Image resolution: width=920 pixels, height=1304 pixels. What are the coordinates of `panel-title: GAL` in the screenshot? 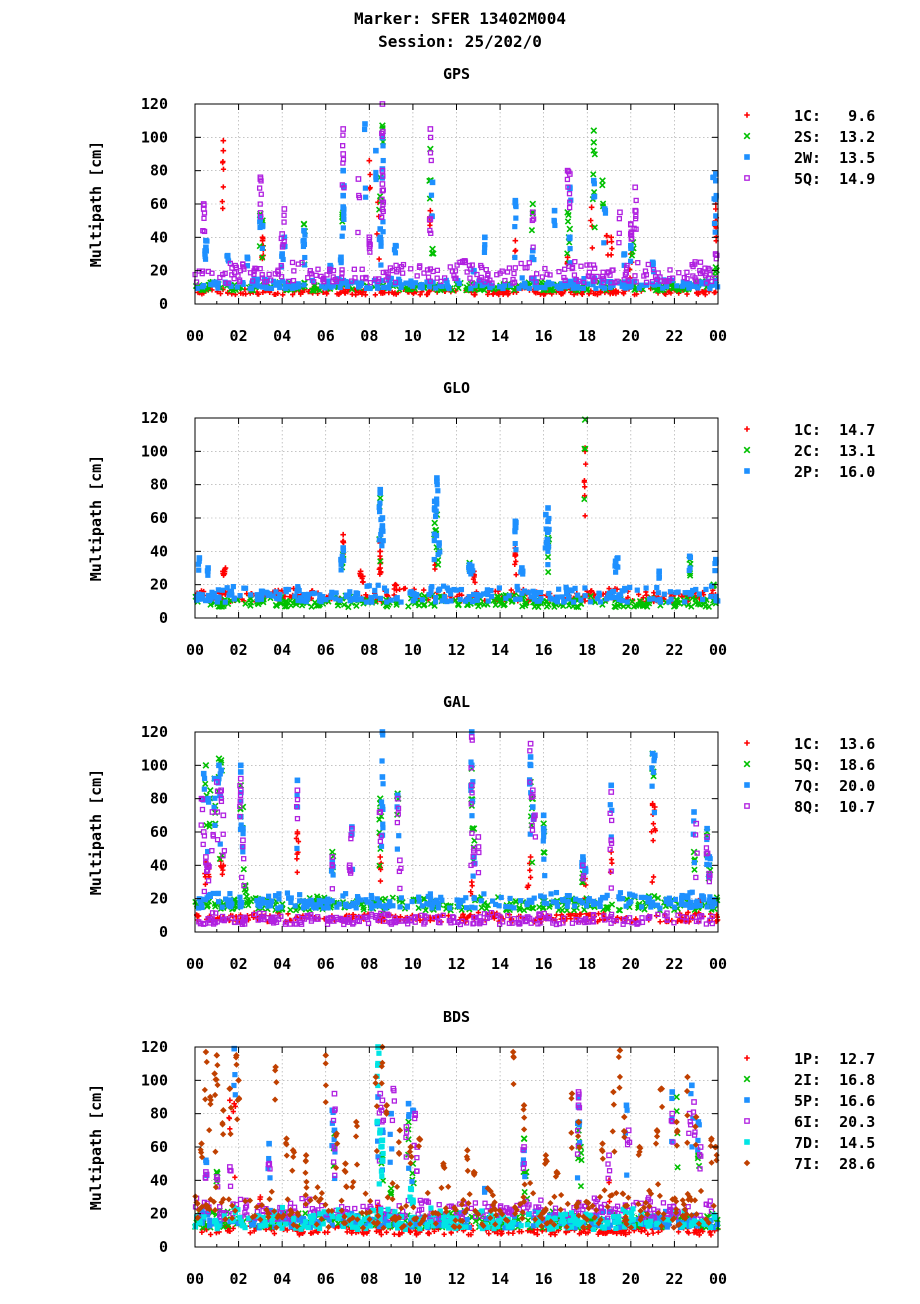 It's located at (456, 702).